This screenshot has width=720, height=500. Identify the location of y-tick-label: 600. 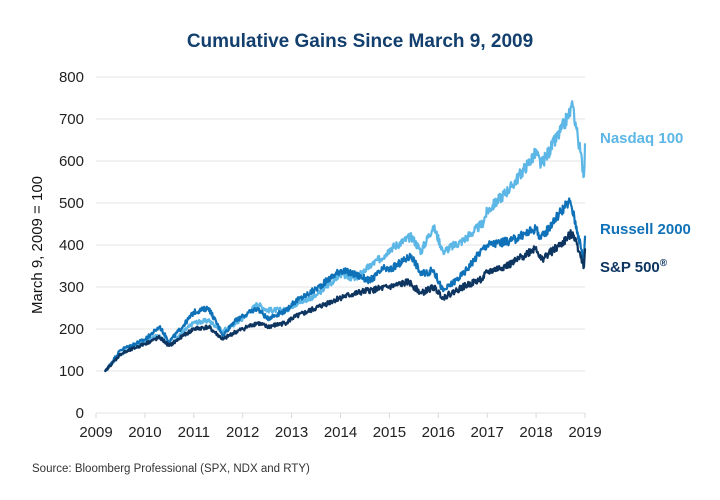
(71, 161).